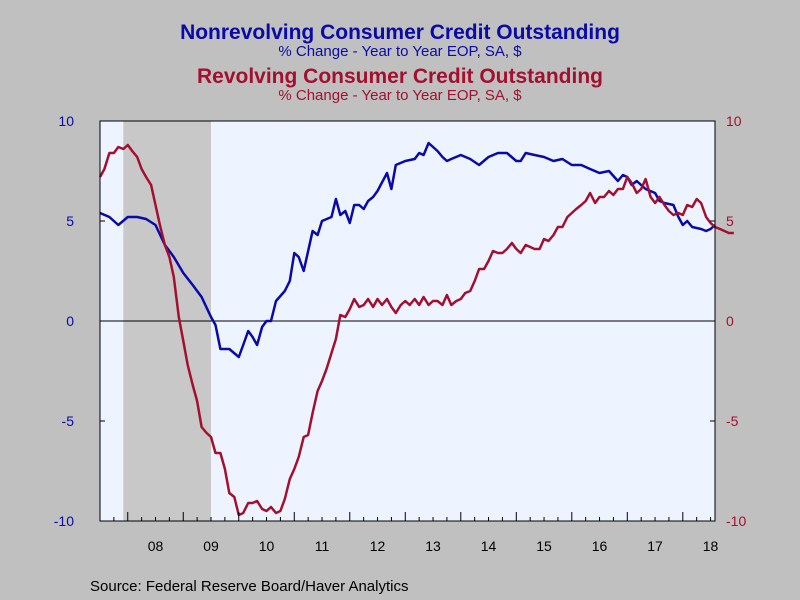  I want to click on right-y-tick-label: 5, so click(730, 221).